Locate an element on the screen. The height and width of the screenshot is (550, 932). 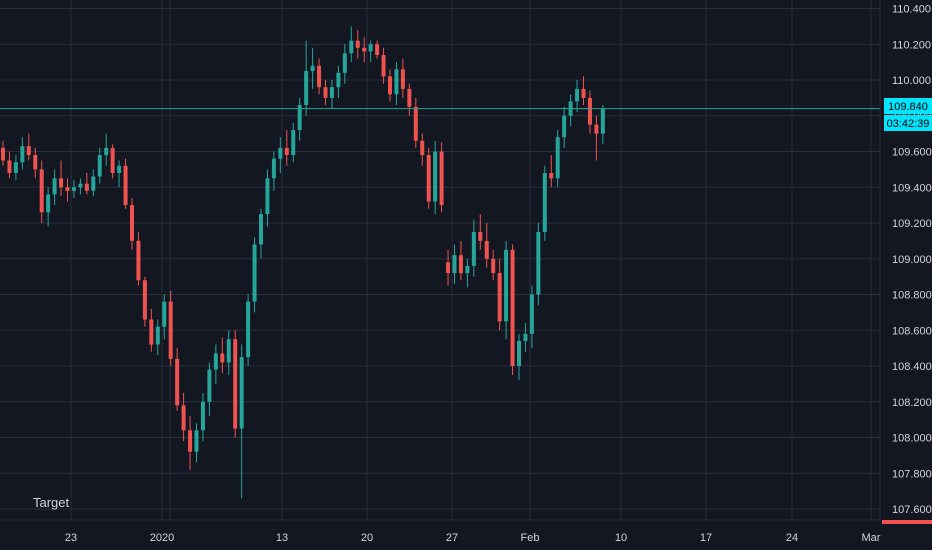
last-price-badge: 109.840 is located at coordinates (908, 106).